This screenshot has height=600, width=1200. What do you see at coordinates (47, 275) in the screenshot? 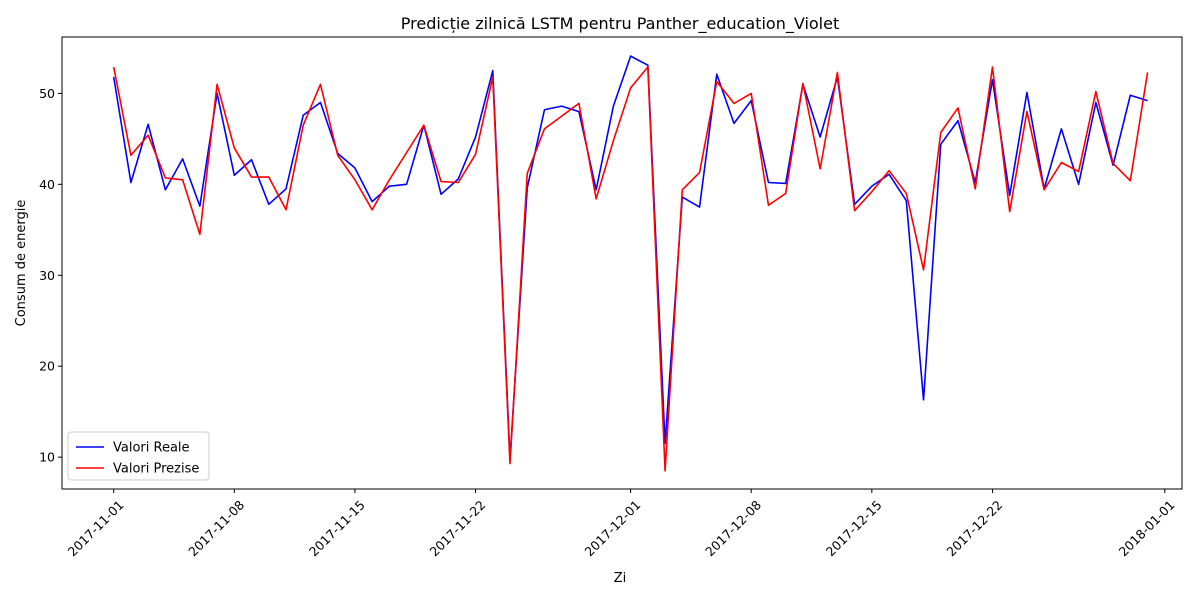
I see `y-tick-label: 30` at bounding box center [47, 275].